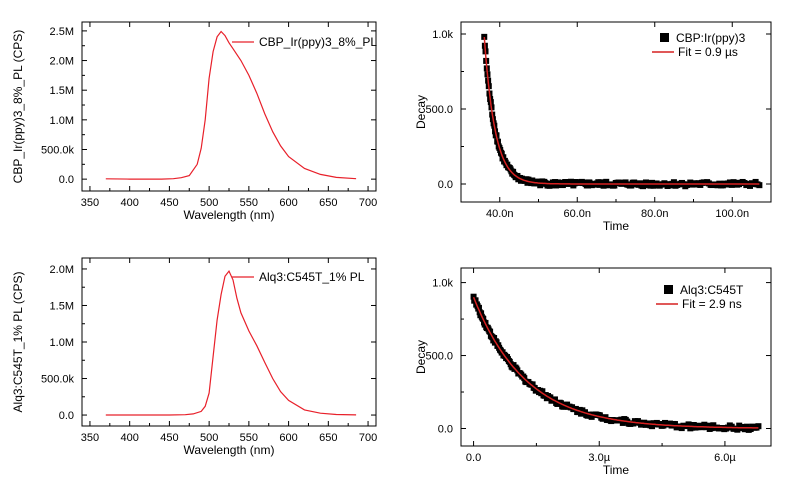  Describe the element at coordinates (708, 52) in the screenshot. I see `legend-entry-fit: Fit = 0.9 µs` at that location.